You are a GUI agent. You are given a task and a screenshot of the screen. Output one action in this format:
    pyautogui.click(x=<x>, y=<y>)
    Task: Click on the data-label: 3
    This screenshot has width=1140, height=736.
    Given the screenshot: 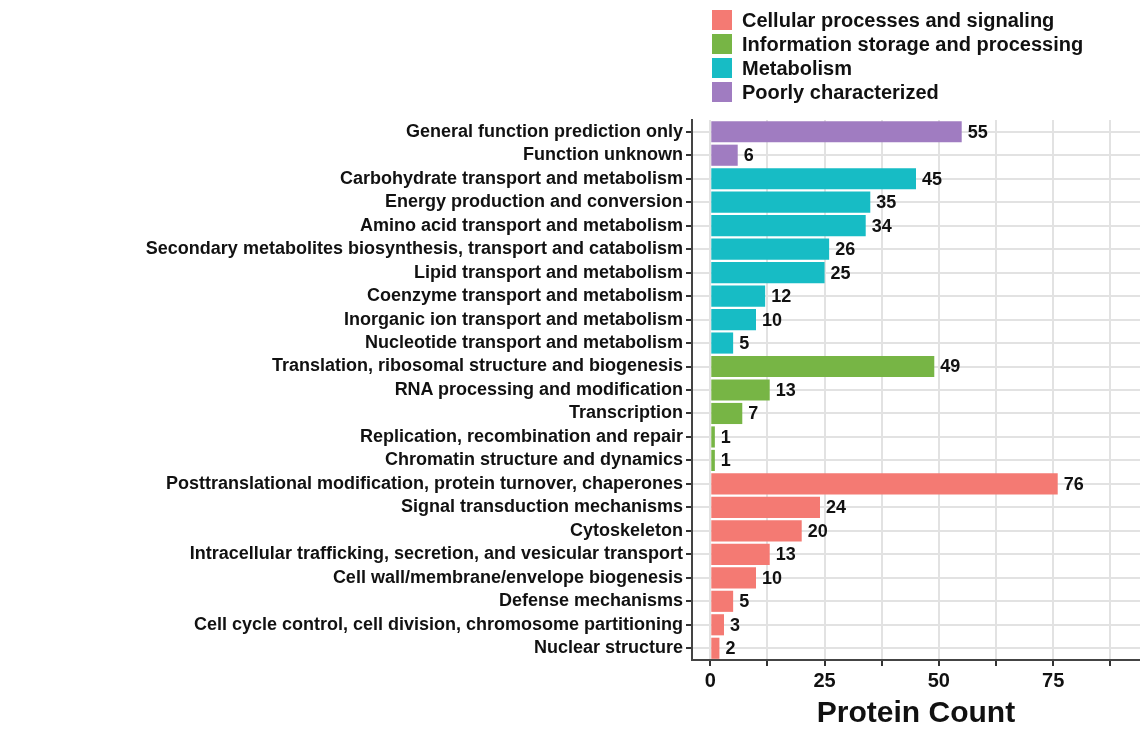 What is the action you would take?
    pyautogui.click(x=735, y=624)
    